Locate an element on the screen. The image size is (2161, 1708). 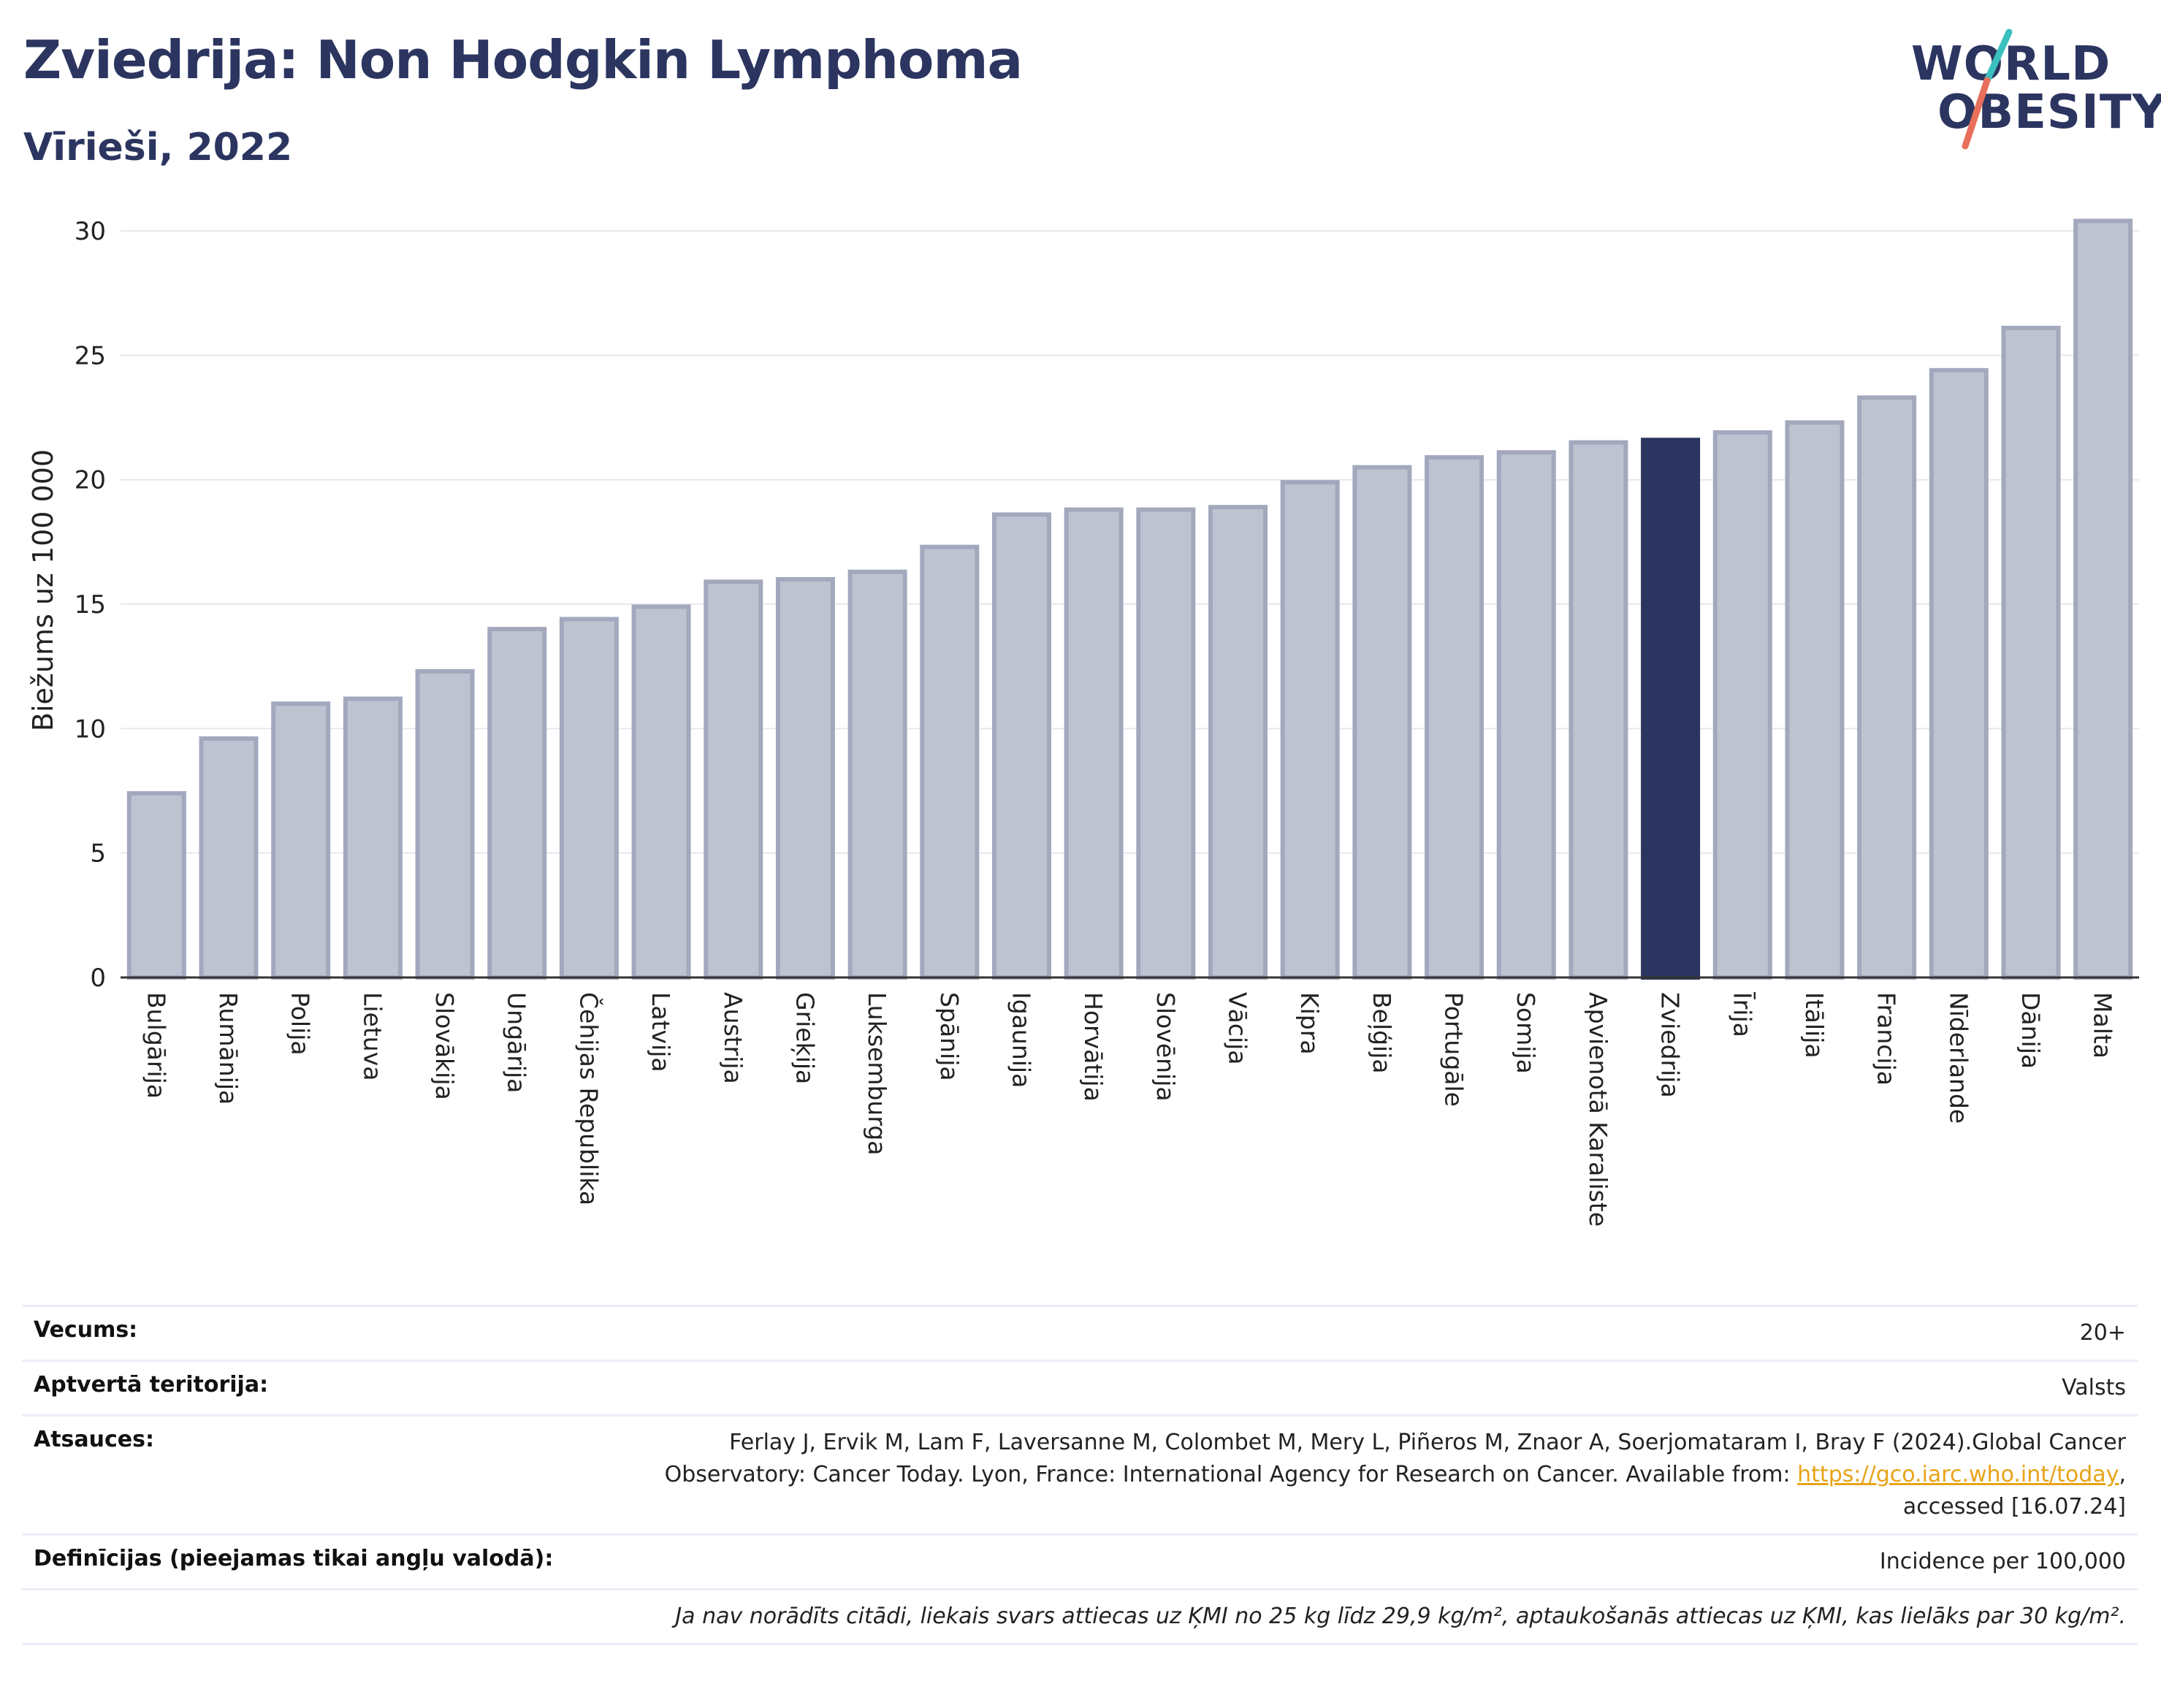
x-tick-label: Austrija is located at coordinates (733, 1038).